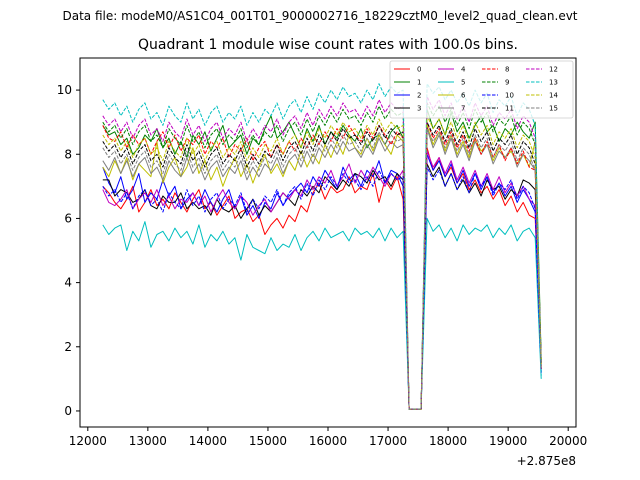 The height and width of the screenshot is (480, 640). I want to click on y-tick-label-4: 4, so click(68, 283).